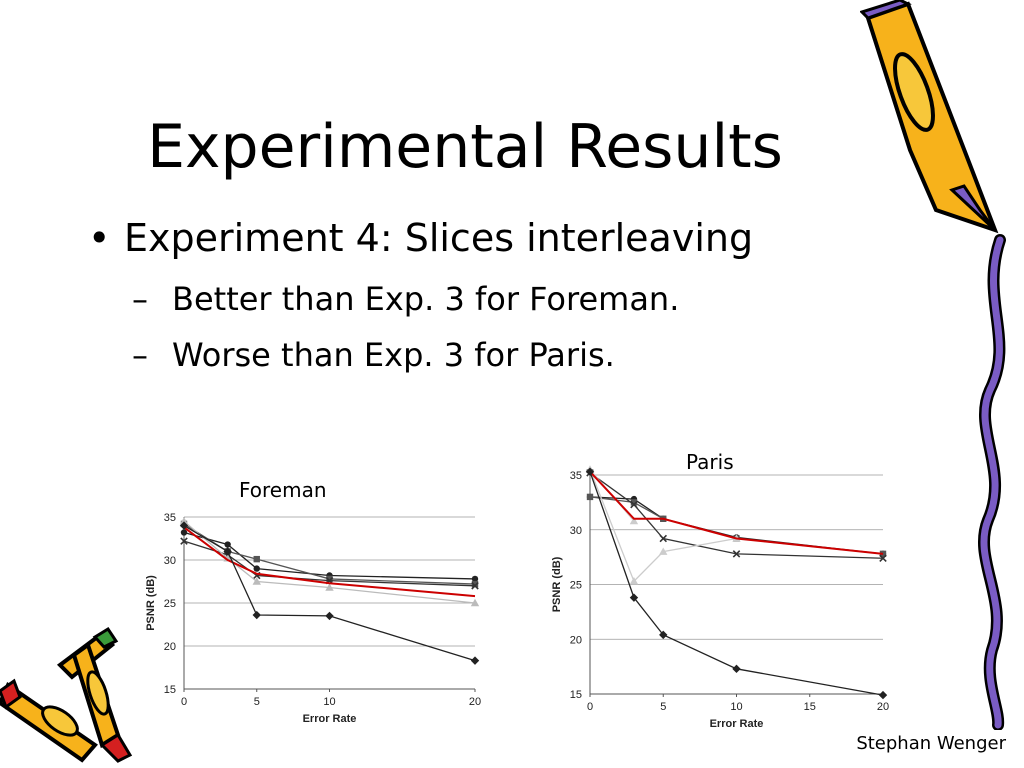  I want to click on paris-chart: 15 20 25 30 35 0 5 10 15 20 Error Rate PSNR (dB), so click(720, 597).